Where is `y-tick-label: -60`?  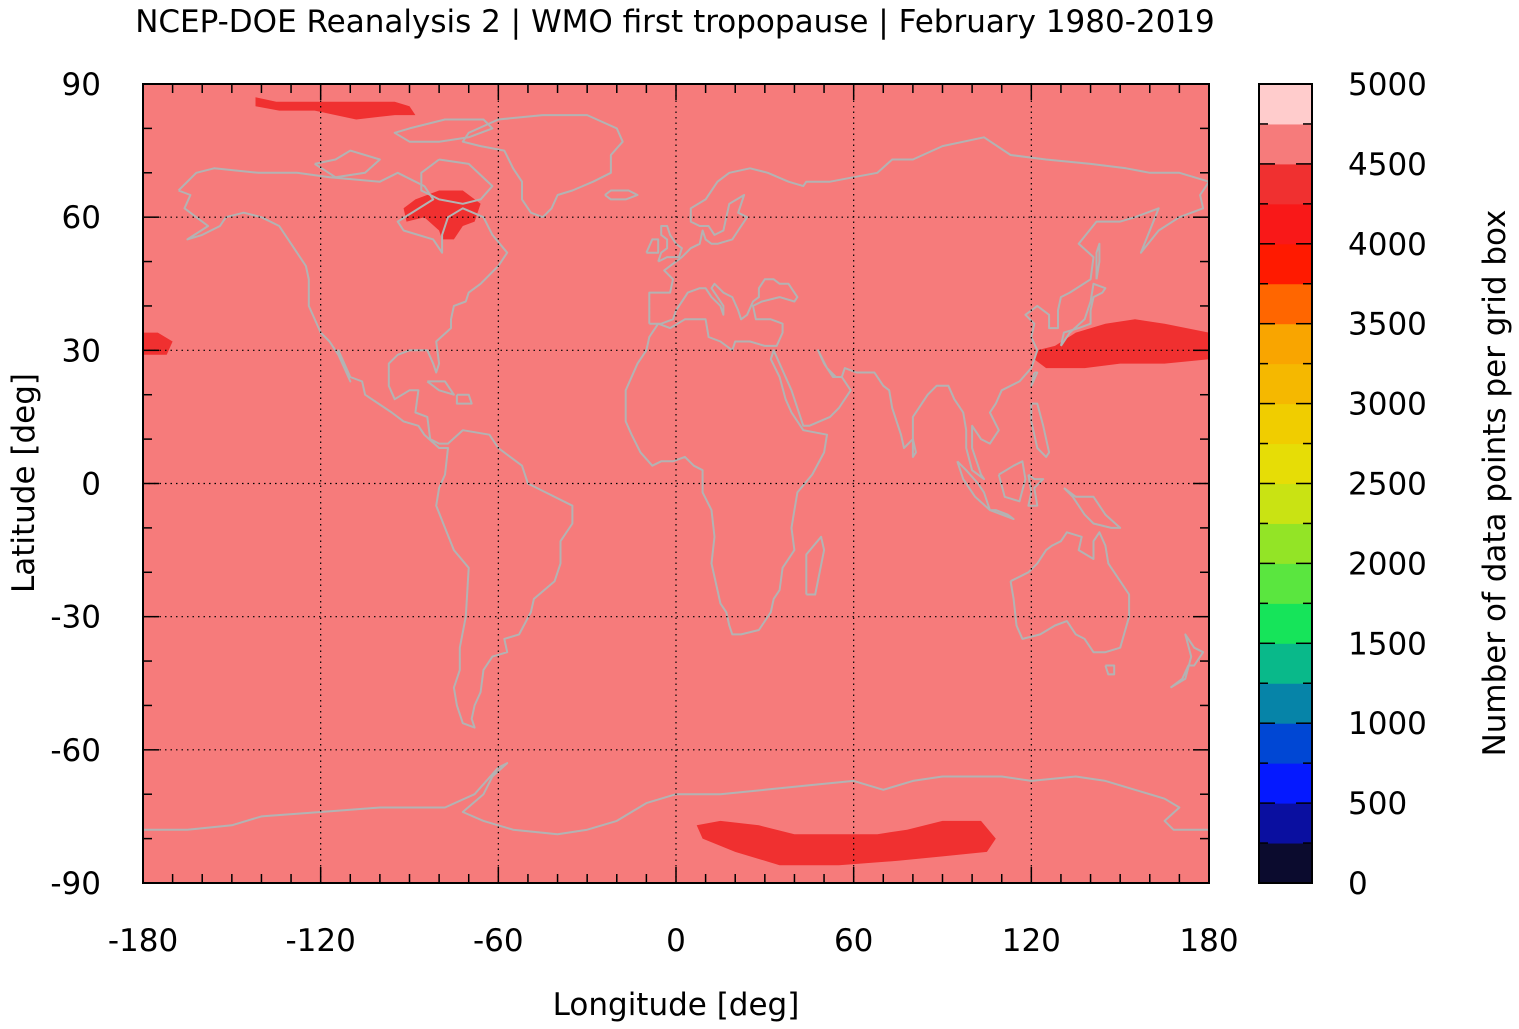 y-tick-label: -60 is located at coordinates (75, 751).